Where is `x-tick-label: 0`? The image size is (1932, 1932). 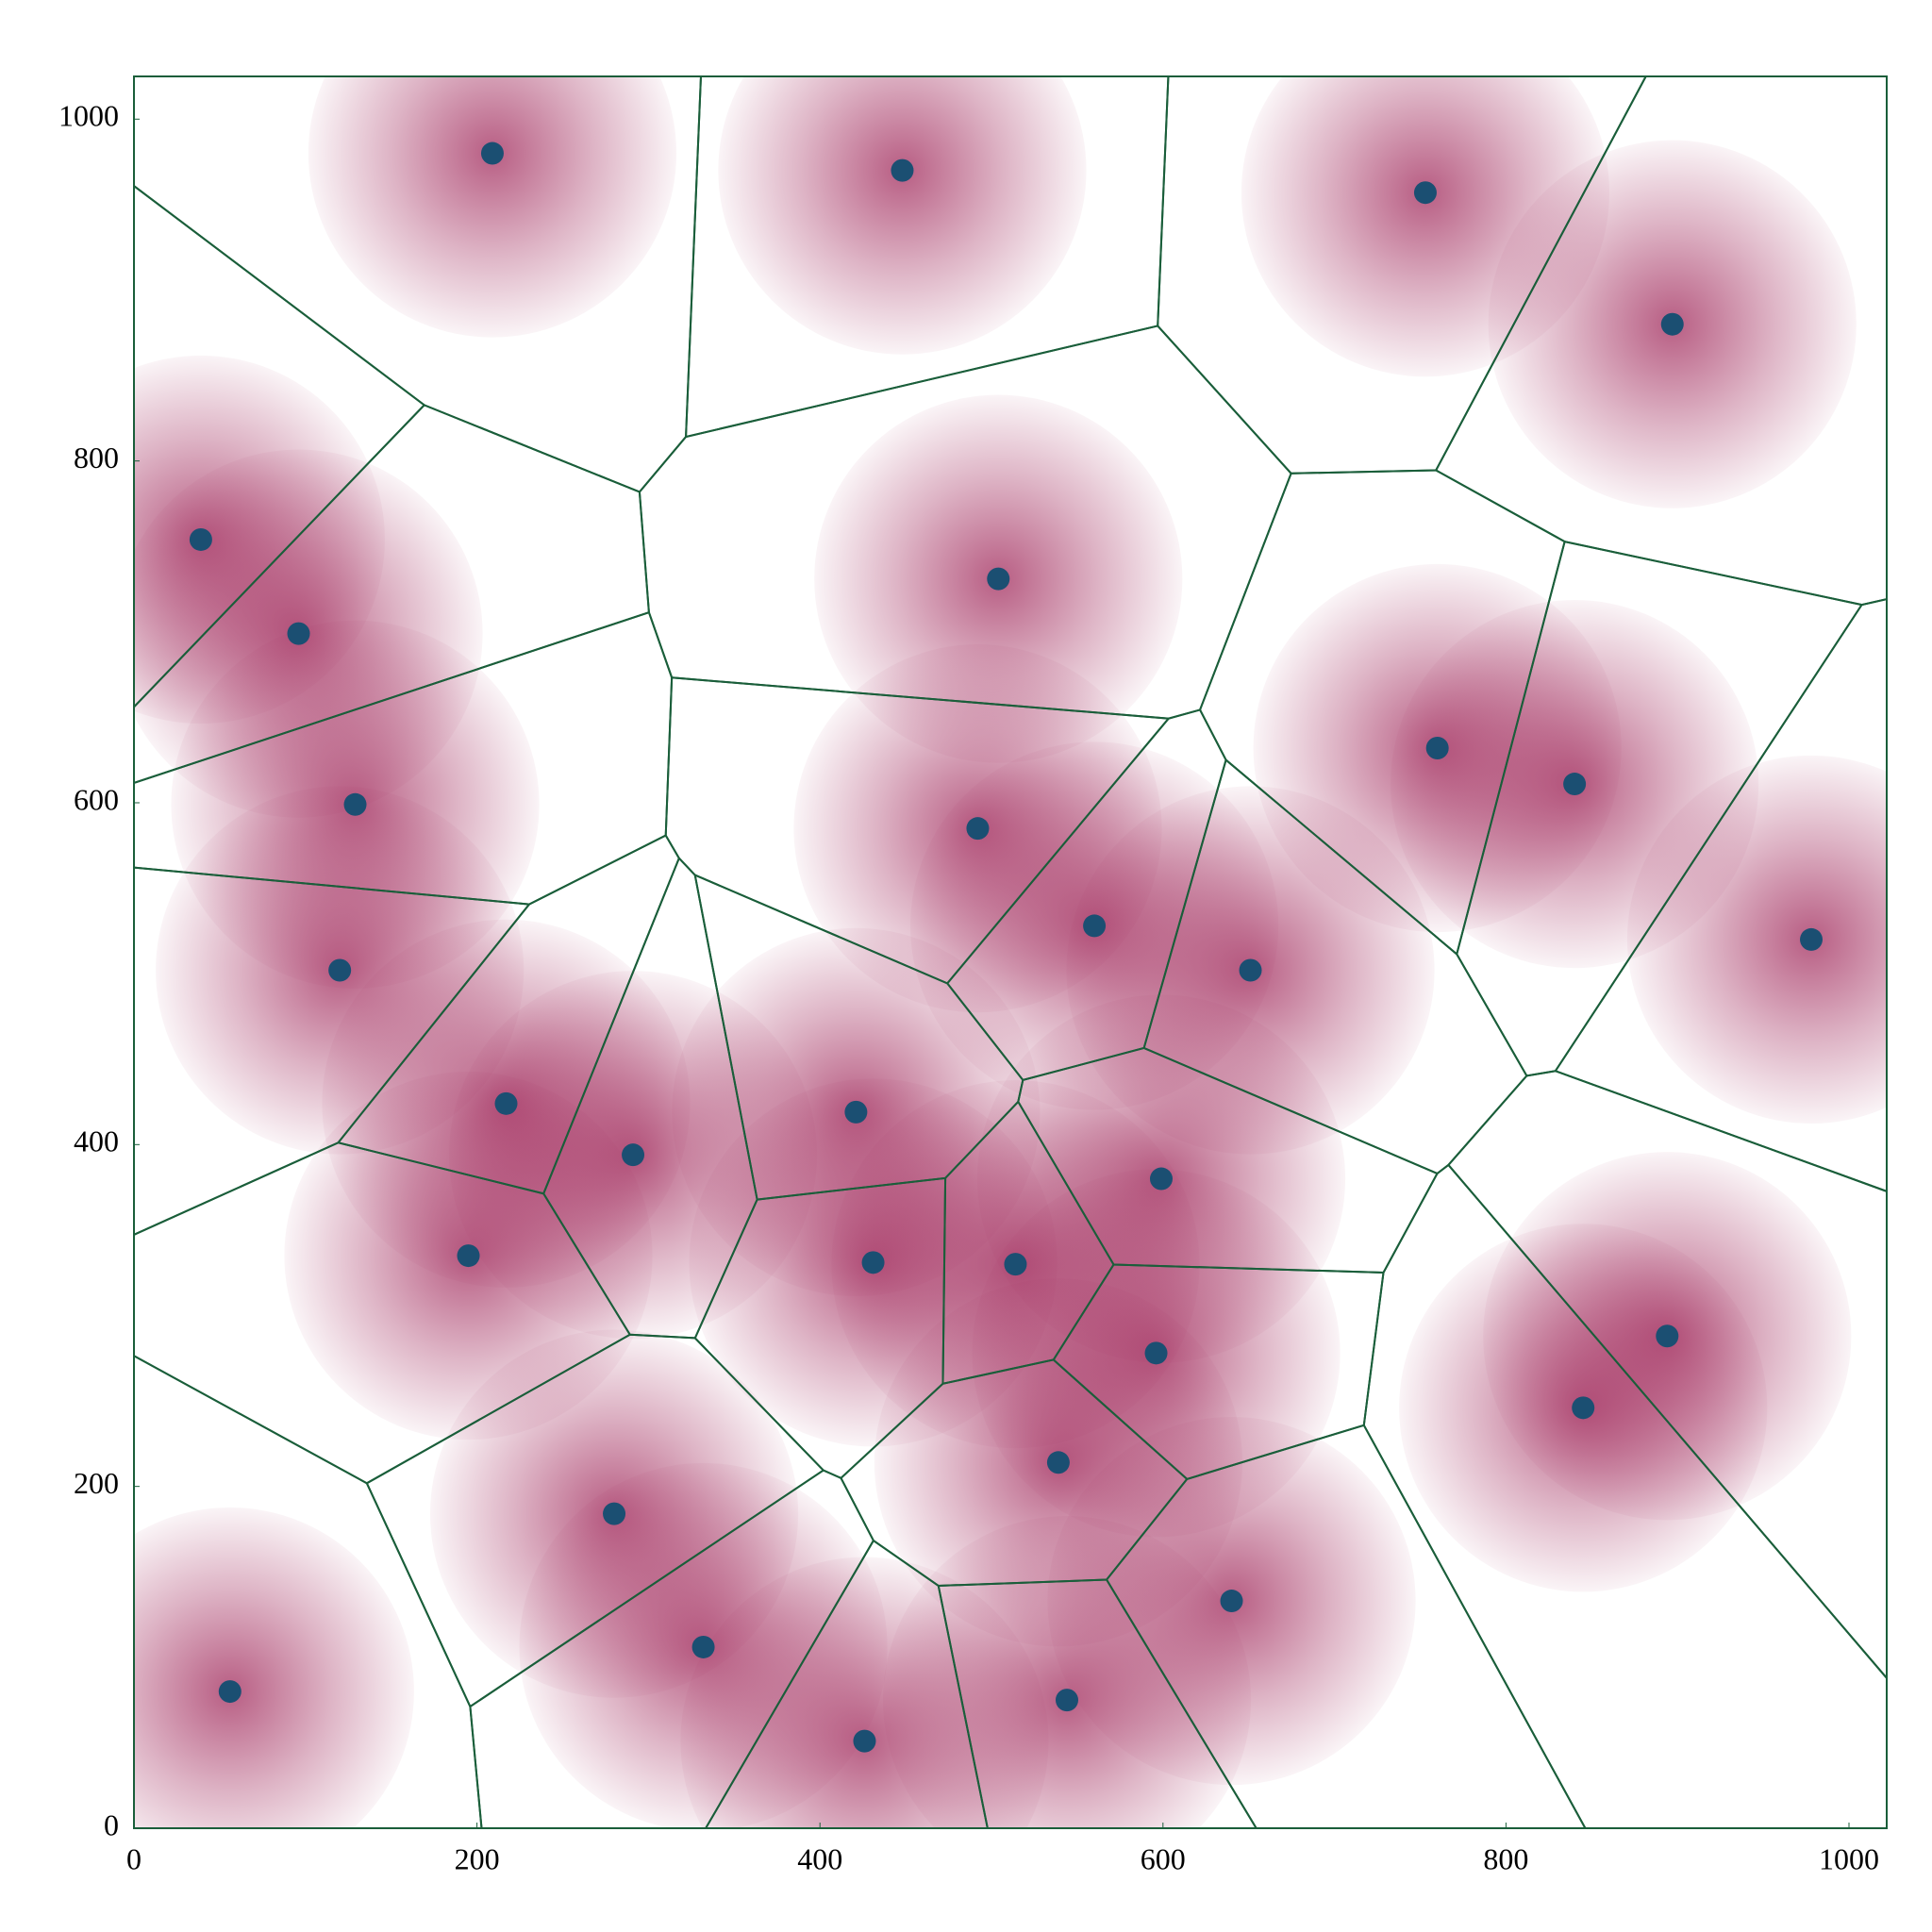
x-tick-label: 0 is located at coordinates (134, 1858).